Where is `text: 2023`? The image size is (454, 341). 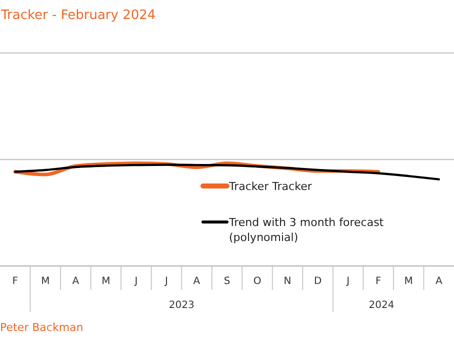
text: 2023 is located at coordinates (181, 305).